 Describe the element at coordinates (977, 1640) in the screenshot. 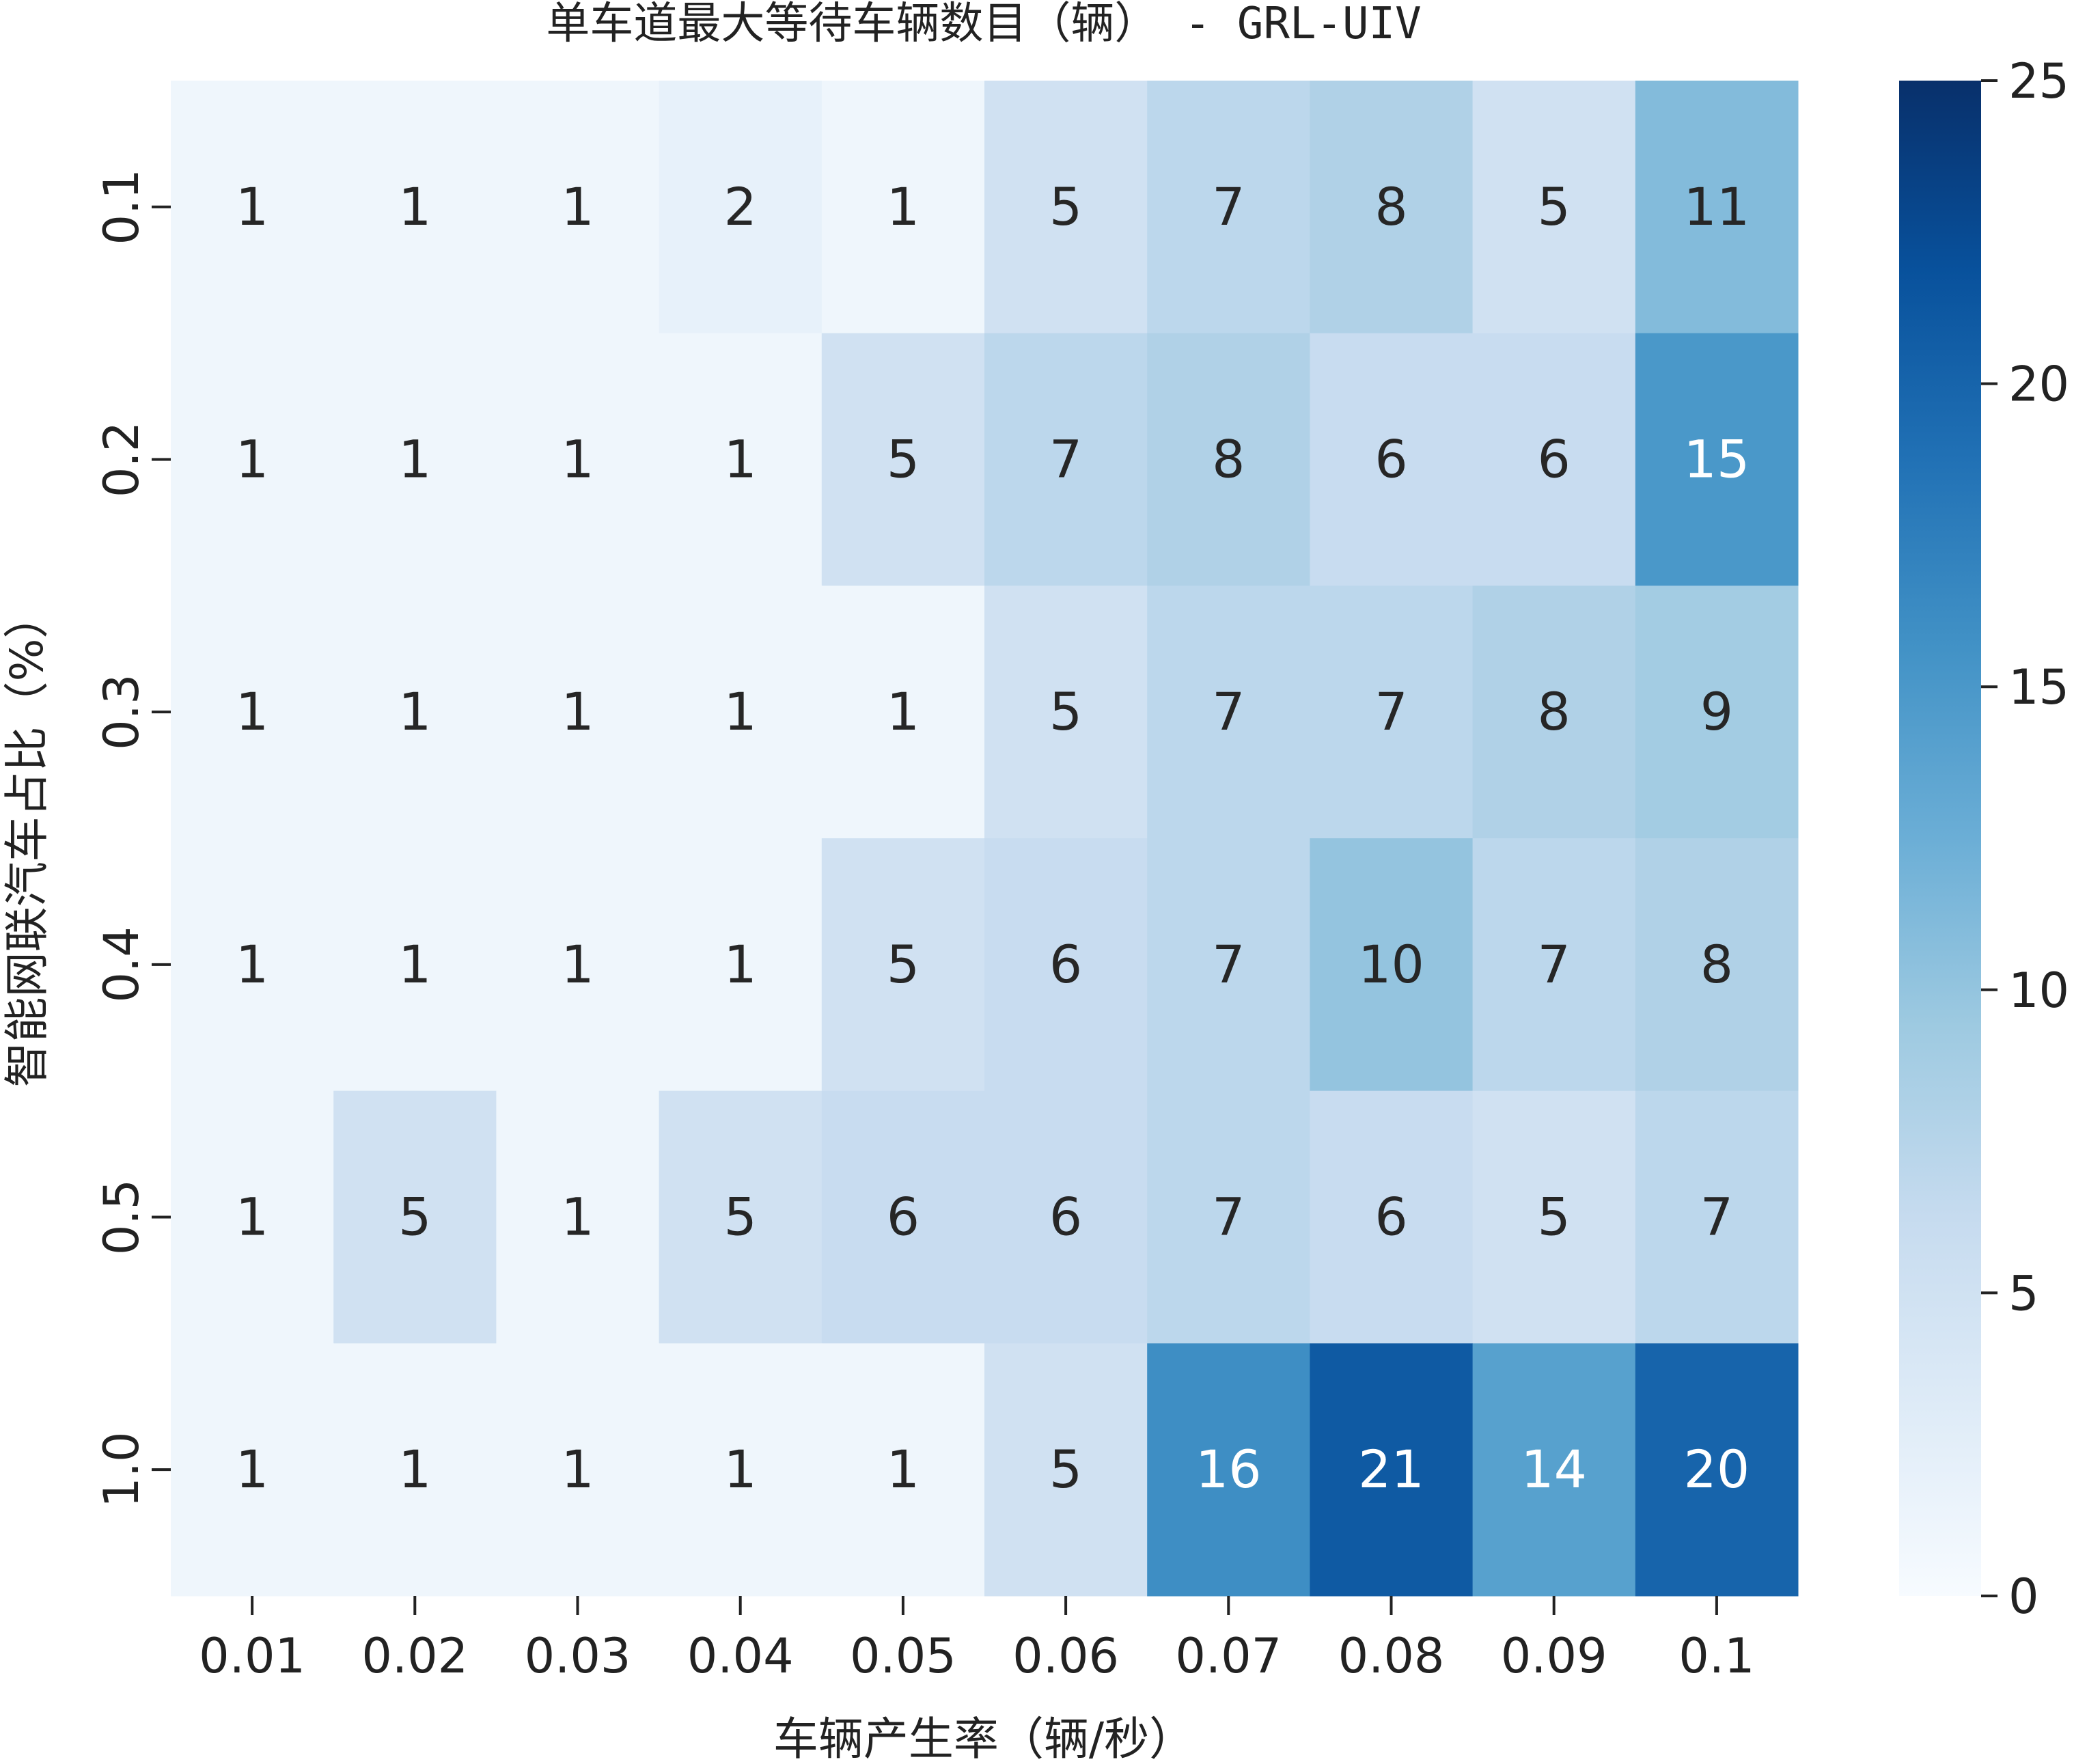

I see `x-axis: 0.01 0.02 0.03 0.04 0.05 0.06 0.07 0.08 0.09 0.1` at that location.